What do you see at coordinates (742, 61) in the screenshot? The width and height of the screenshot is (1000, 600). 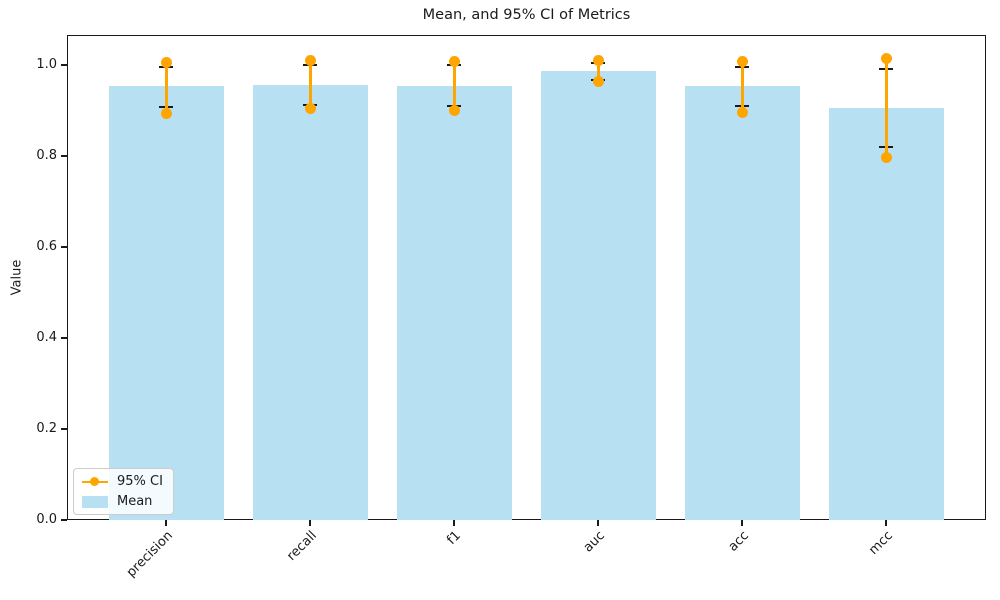 I see `ci-dot-top-acc` at bounding box center [742, 61].